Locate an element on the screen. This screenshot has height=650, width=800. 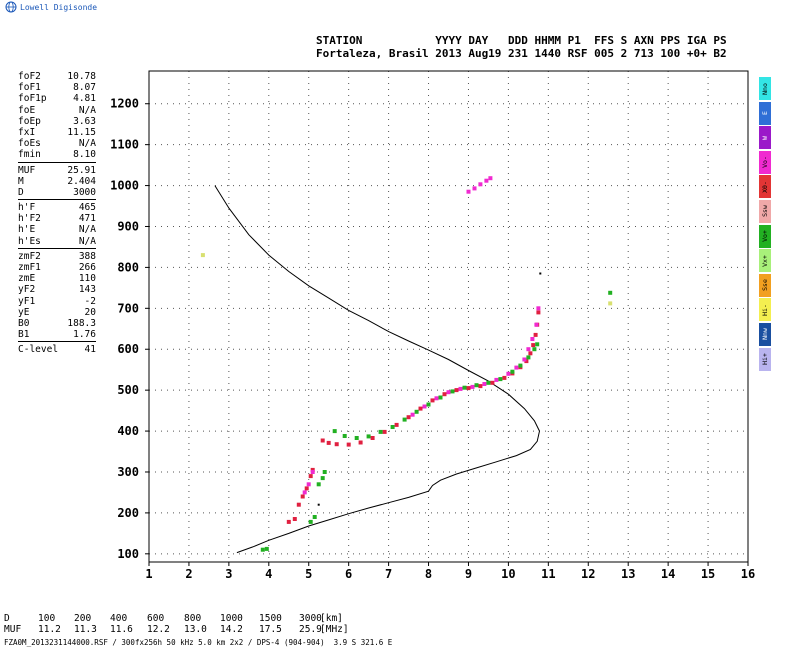
muf-table-cell: 14.2 is located at coordinates (231, 629).